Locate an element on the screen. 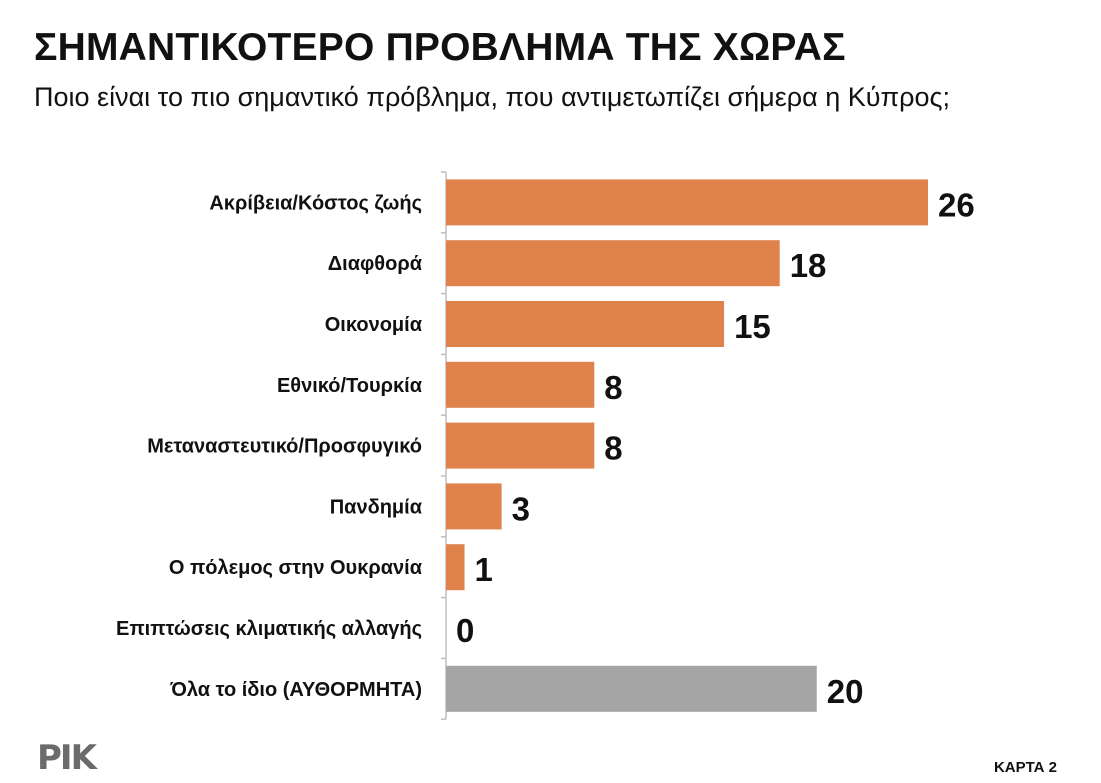 Image resolution: width=1101 pixels, height=783 pixels. category-label: Μεταναστευτικό/Προσφυγικό is located at coordinates (284, 447).